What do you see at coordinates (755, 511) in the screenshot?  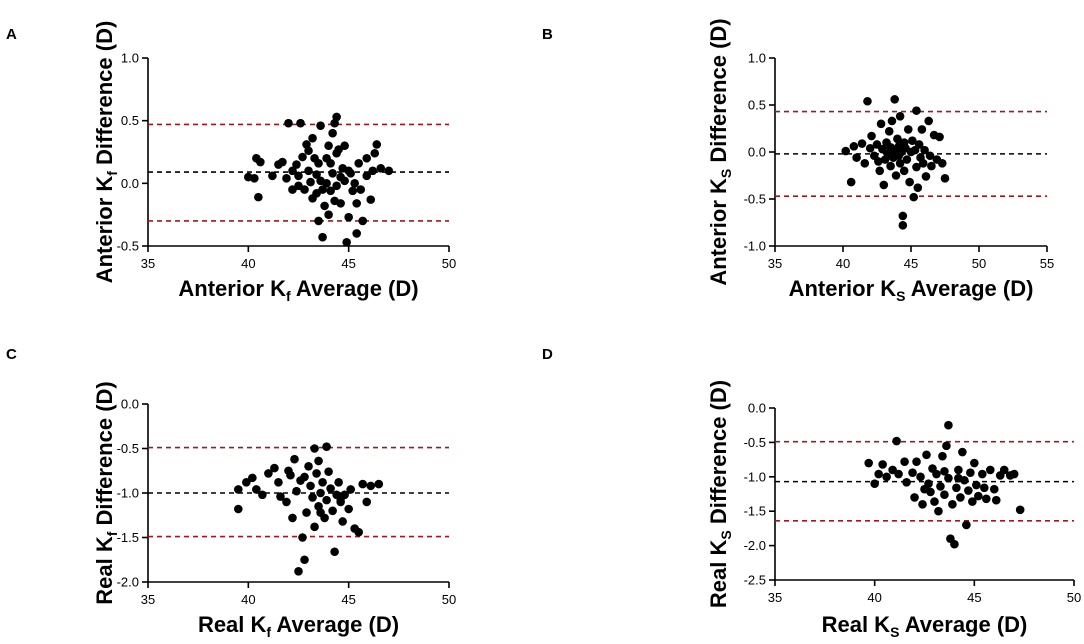 I see `y-tick-label: -1.5` at bounding box center [755, 511].